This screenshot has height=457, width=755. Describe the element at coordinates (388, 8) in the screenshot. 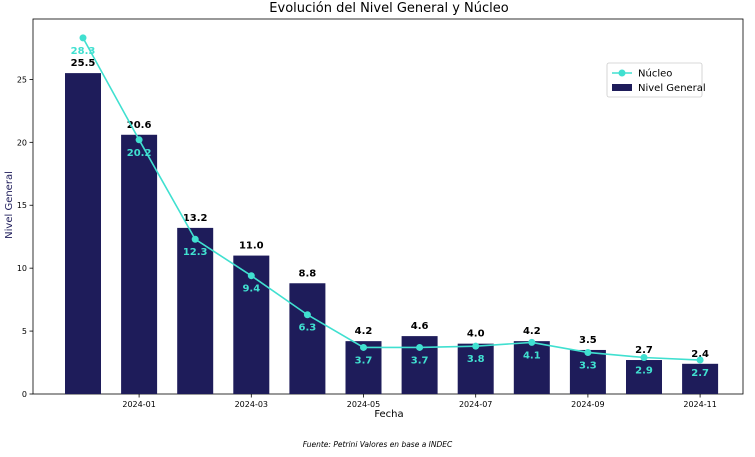

I see `chart-title: Evolución del Nivel General y Núcleo` at that location.